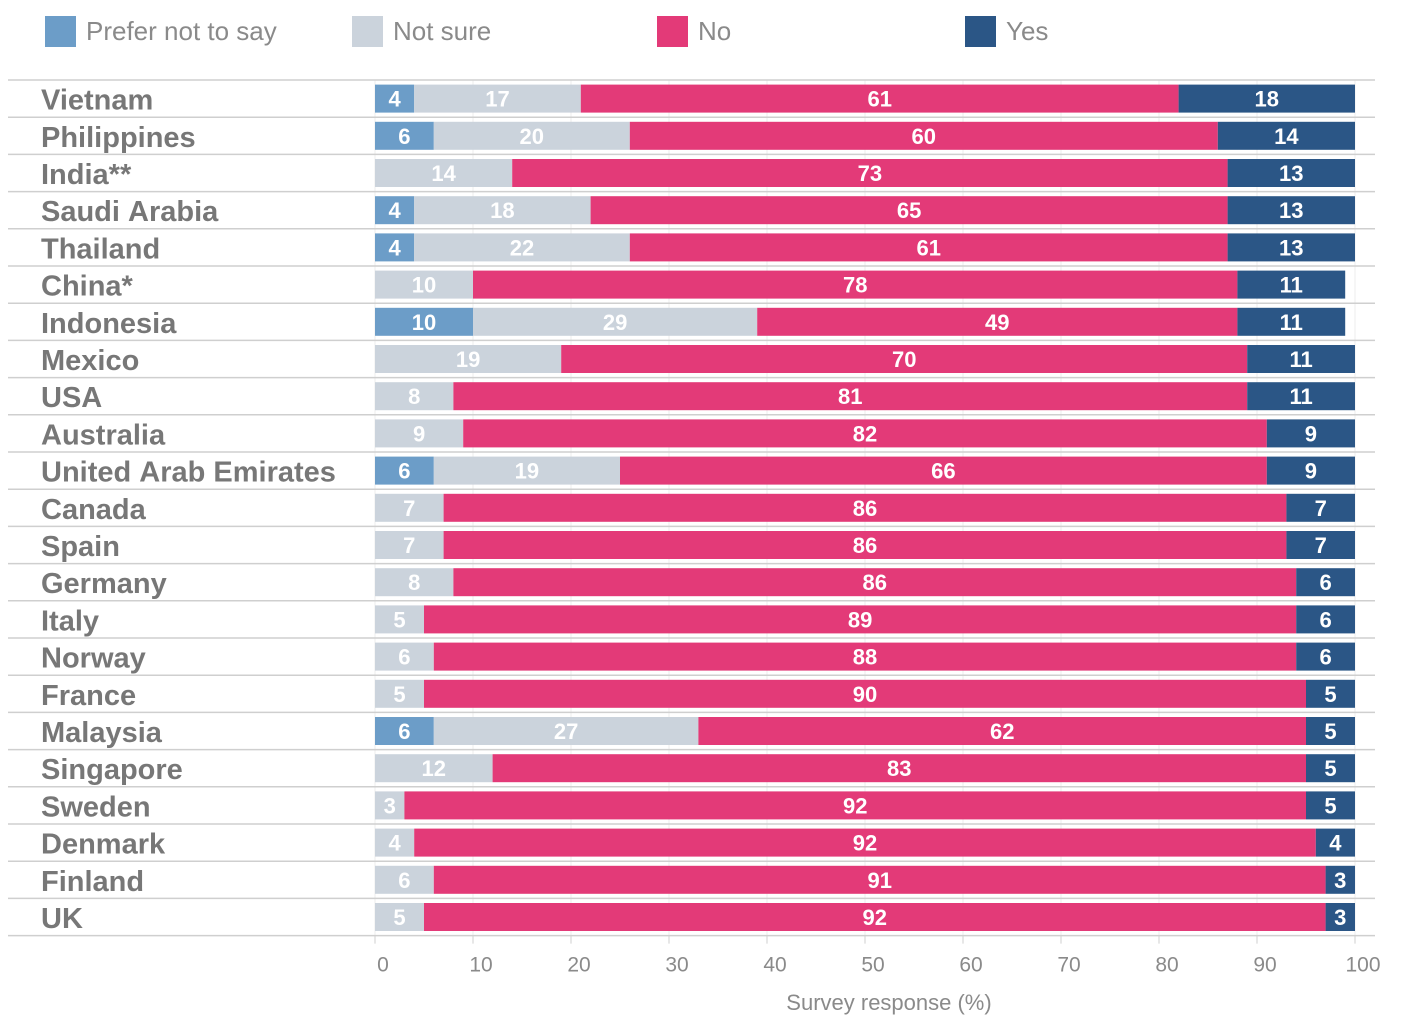 Image resolution: width=1402 pixels, height=1015 pixels. I want to click on data-label: 20, so click(532, 136).